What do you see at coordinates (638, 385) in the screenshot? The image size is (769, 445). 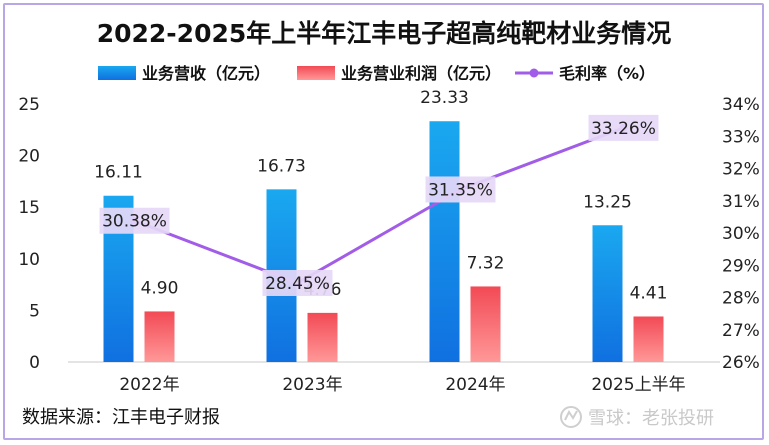 I see `category-label: 2025上半年` at bounding box center [638, 385].